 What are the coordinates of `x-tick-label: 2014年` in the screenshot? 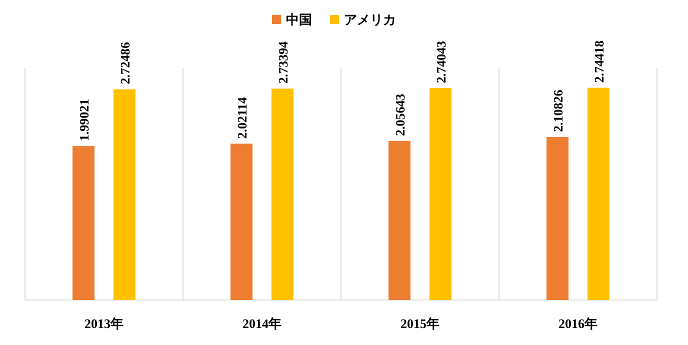 It's located at (262, 323).